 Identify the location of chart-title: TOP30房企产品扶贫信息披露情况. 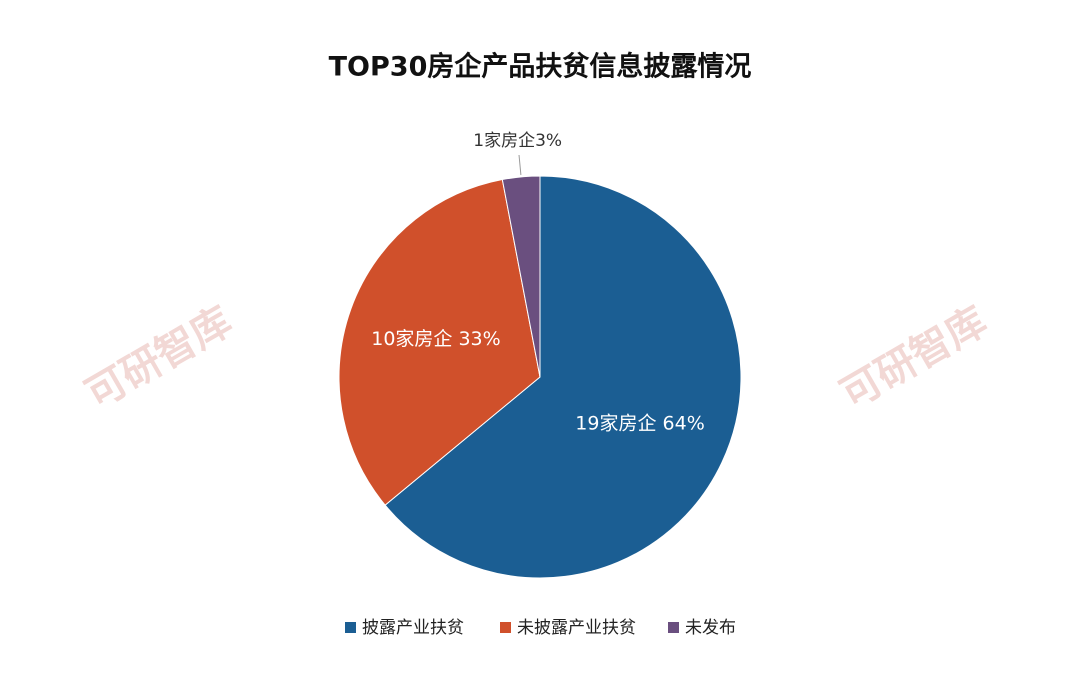
(540, 67).